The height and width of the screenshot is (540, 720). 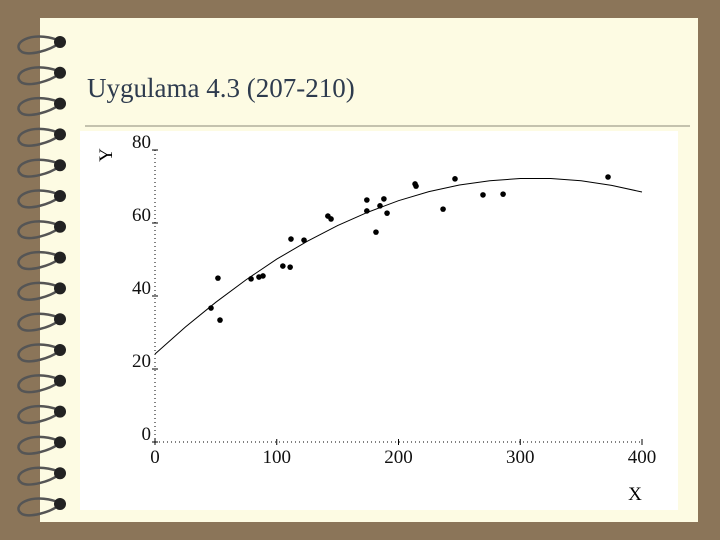 What do you see at coordinates (221, 88) in the screenshot?
I see `slide-title: Uygulama 4.3 (207-210)` at bounding box center [221, 88].